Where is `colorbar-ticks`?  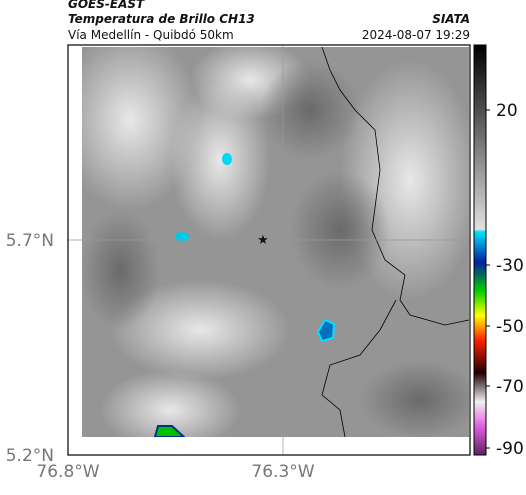 colorbar-ticks is located at coordinates (488, 279).